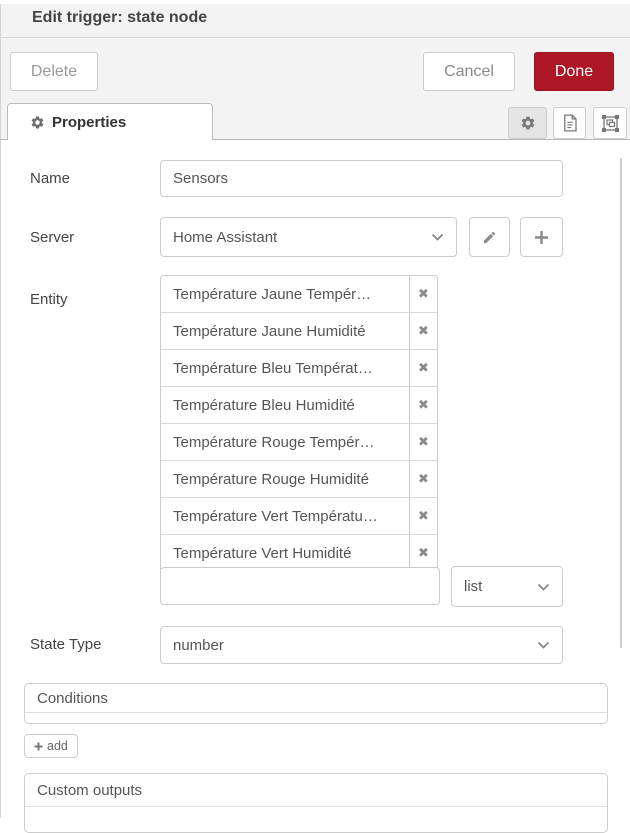  I want to click on entity-add-input, so click(300, 586).